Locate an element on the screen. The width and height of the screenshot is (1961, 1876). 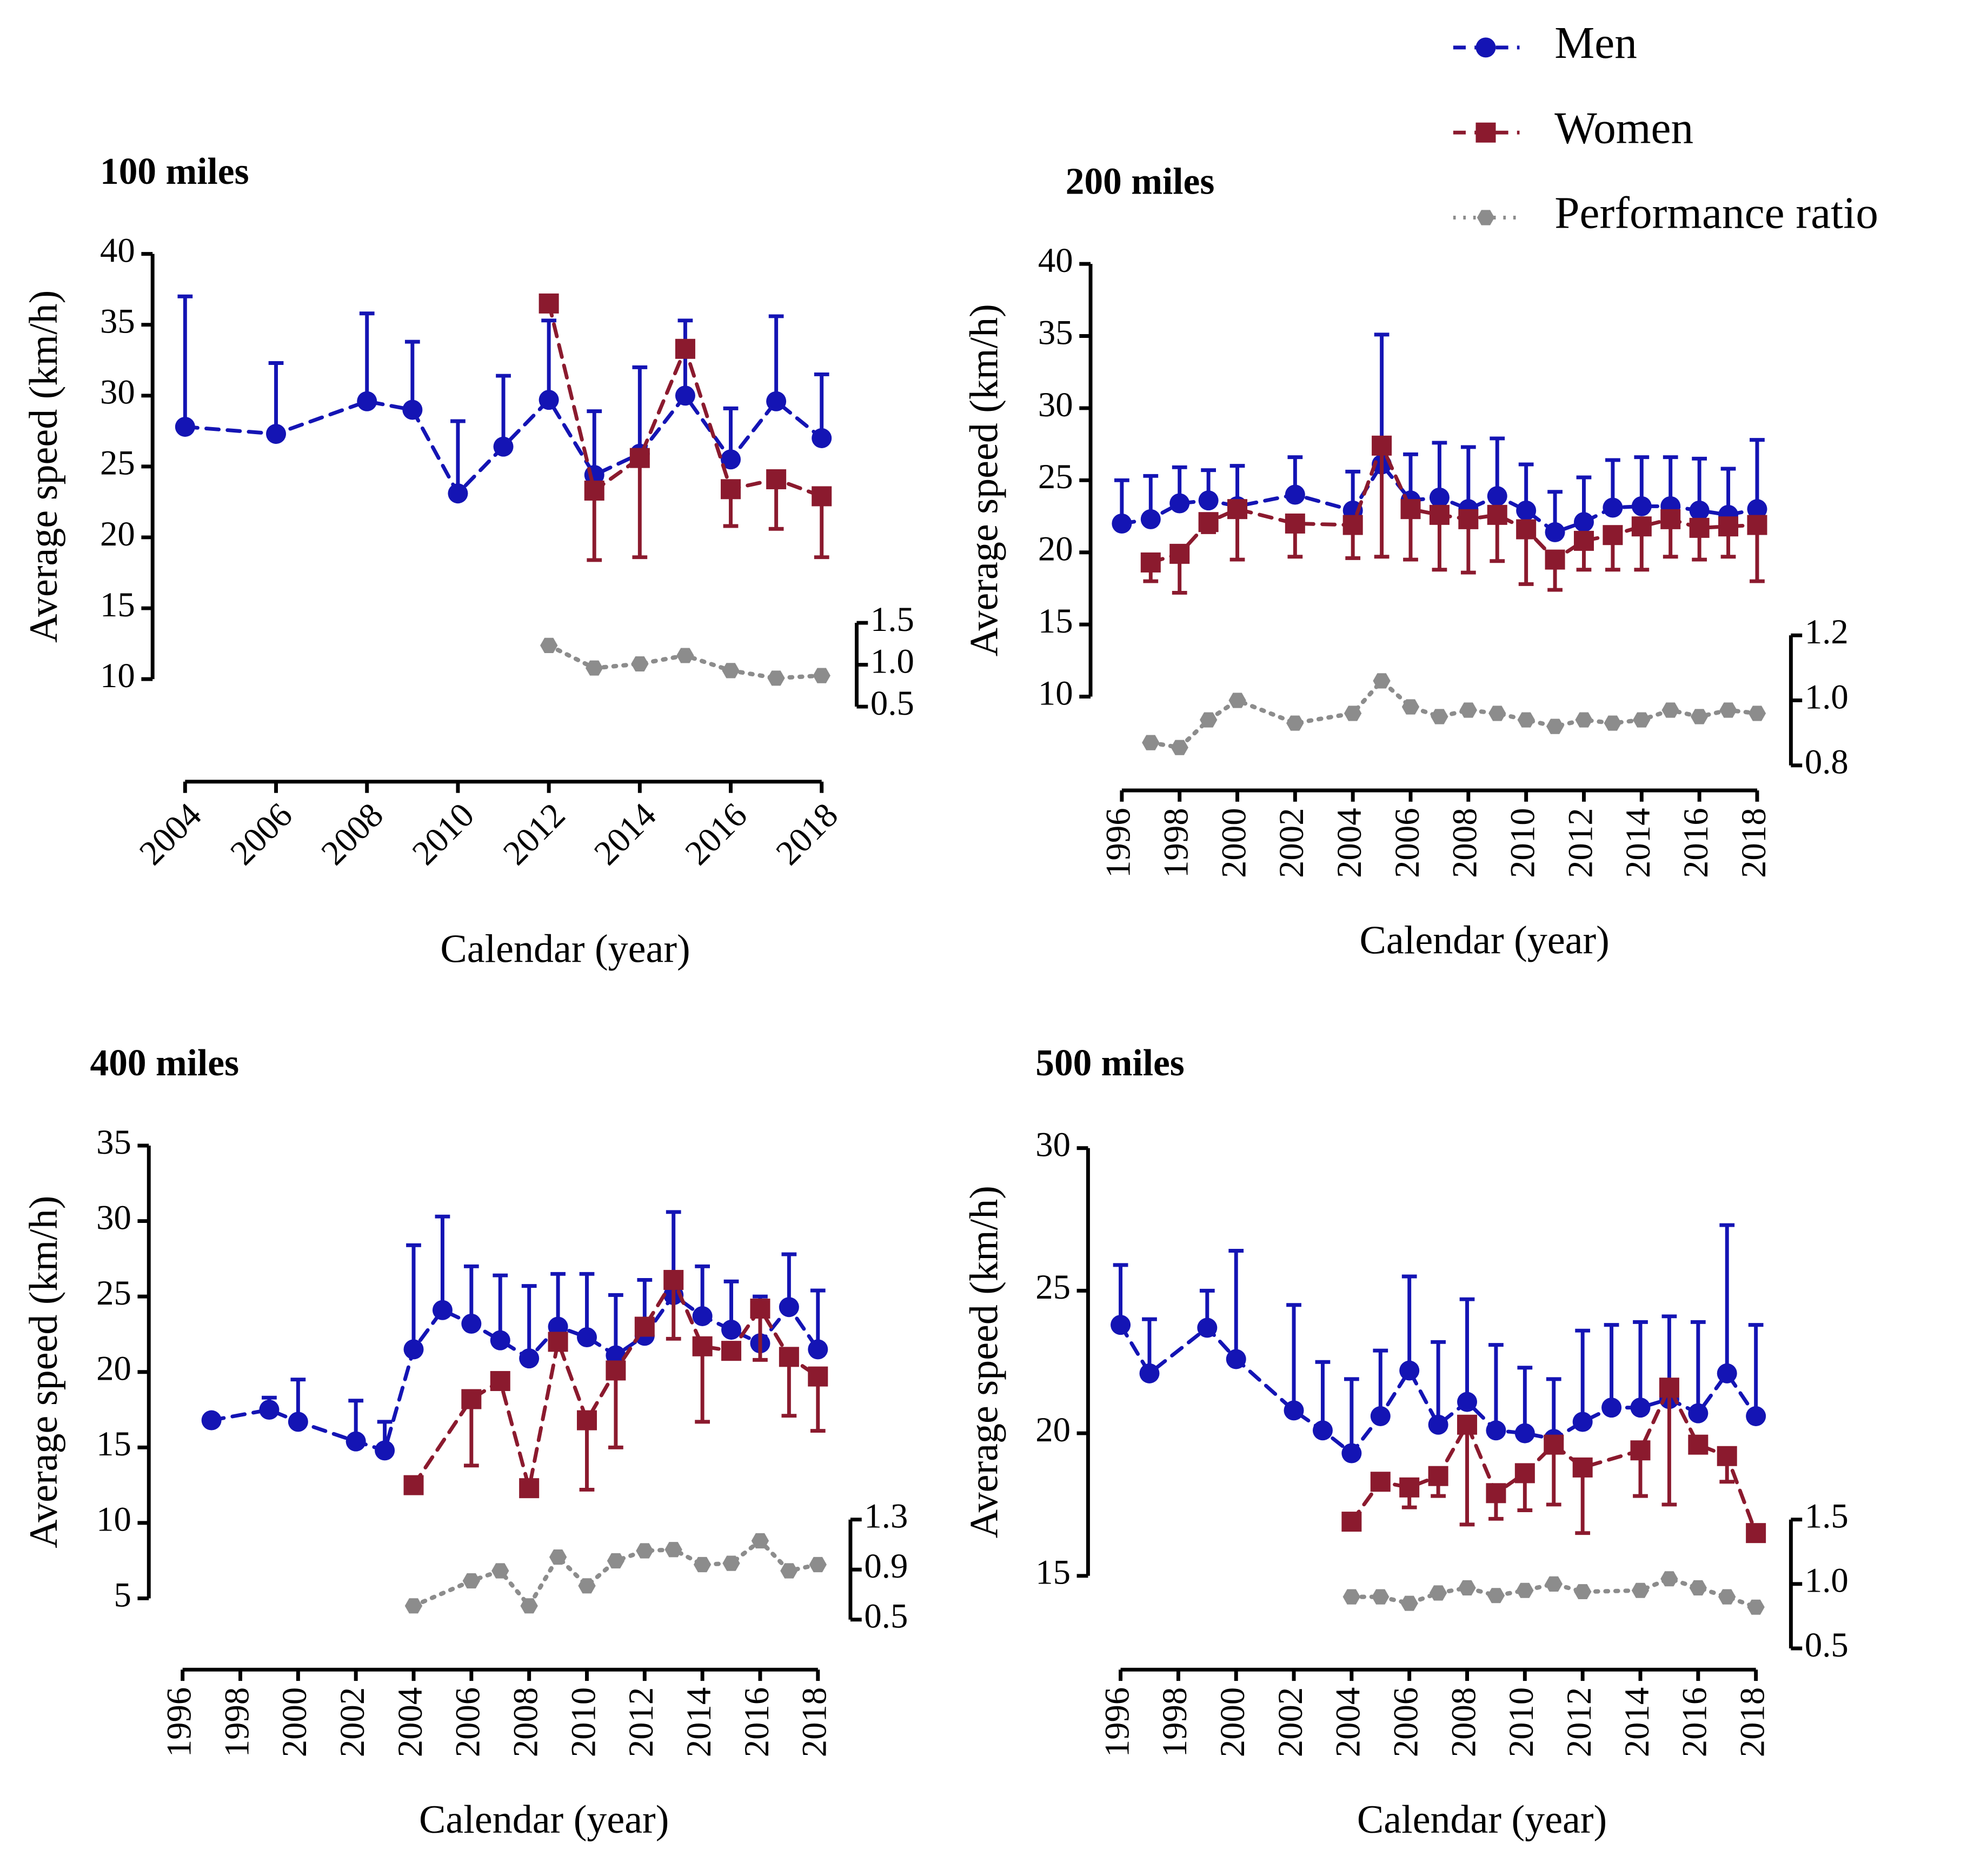
y-tick-label: 25 is located at coordinates (113, 1293).